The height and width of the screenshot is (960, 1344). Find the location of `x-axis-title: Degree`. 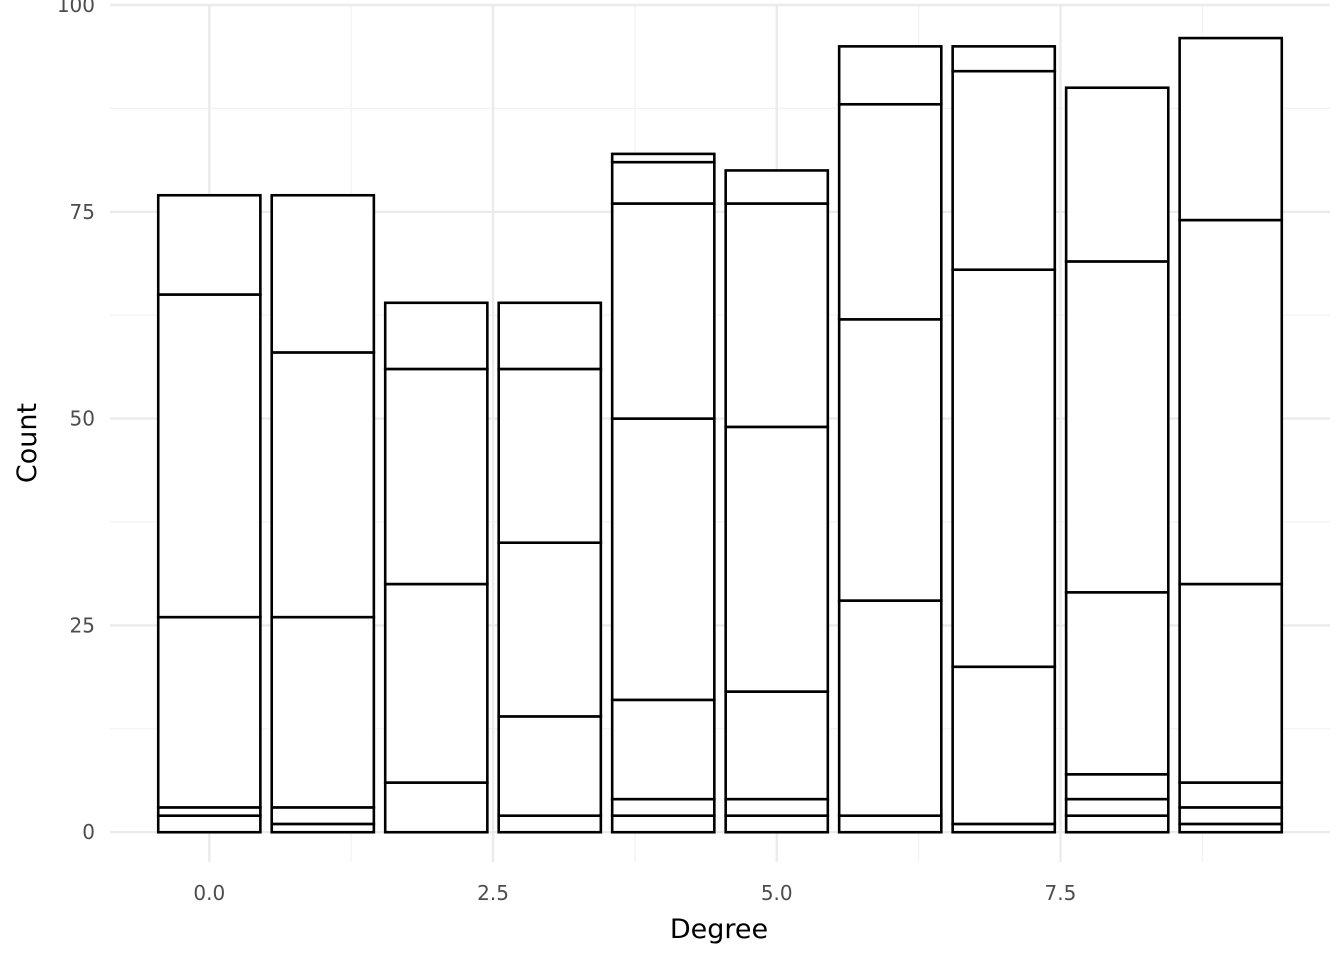

x-axis-title: Degree is located at coordinates (719, 929).